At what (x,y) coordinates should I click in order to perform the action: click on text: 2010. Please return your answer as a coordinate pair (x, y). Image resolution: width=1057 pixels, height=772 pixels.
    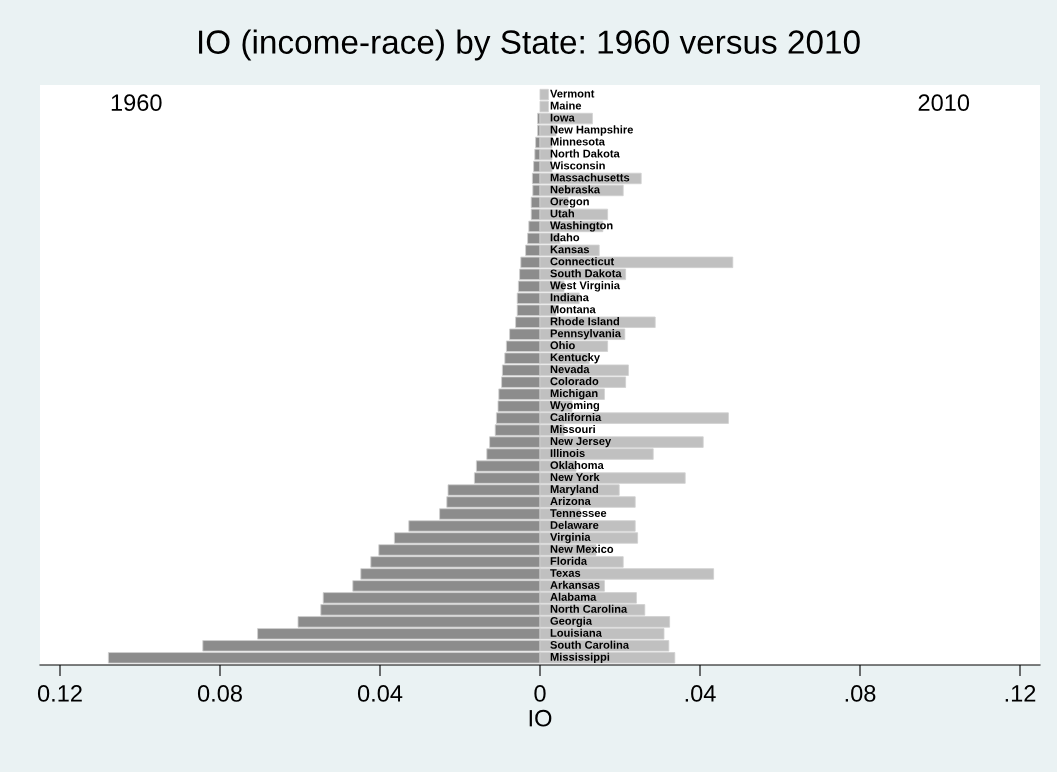
    Looking at the image, I should click on (944, 103).